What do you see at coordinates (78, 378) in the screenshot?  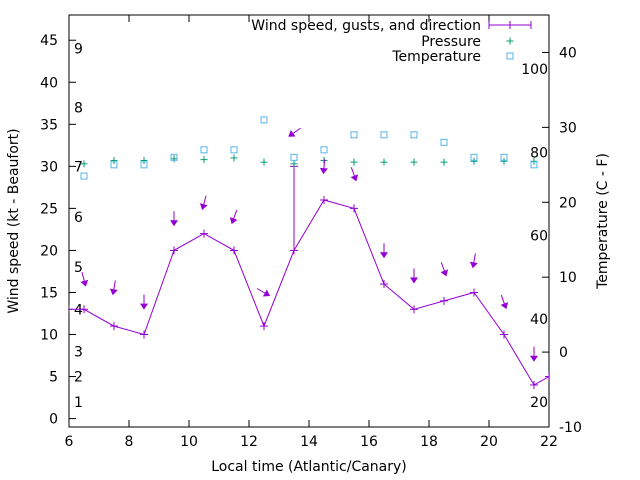 I see `beaufort-label: 2` at bounding box center [78, 378].